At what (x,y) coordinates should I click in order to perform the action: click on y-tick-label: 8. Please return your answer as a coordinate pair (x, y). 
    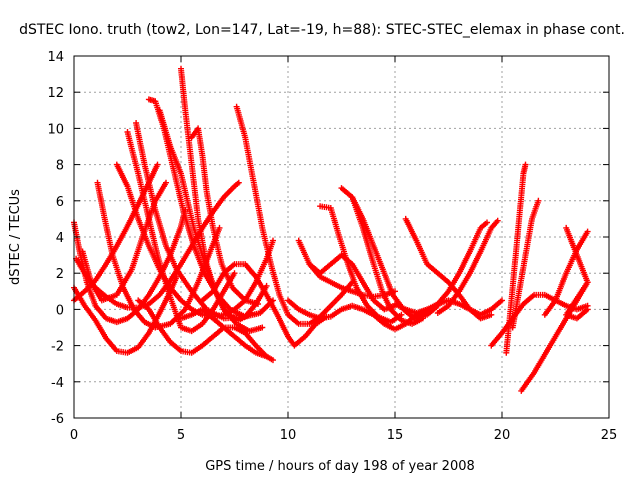
    Looking at the image, I should click on (60, 166).